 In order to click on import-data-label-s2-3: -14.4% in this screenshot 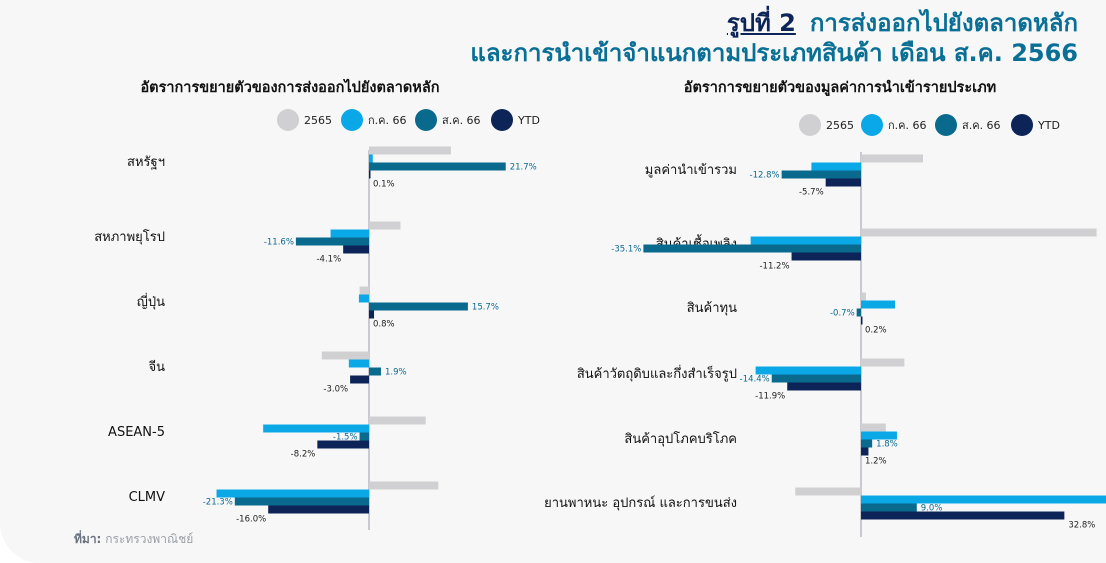, I will do `click(755, 380)`.